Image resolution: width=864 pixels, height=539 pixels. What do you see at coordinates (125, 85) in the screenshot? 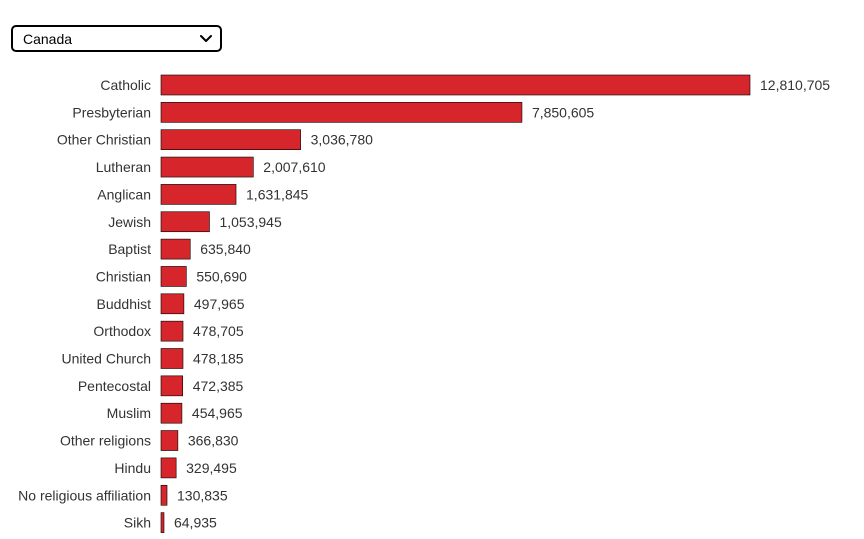
I see `category-label: Catholic` at bounding box center [125, 85].